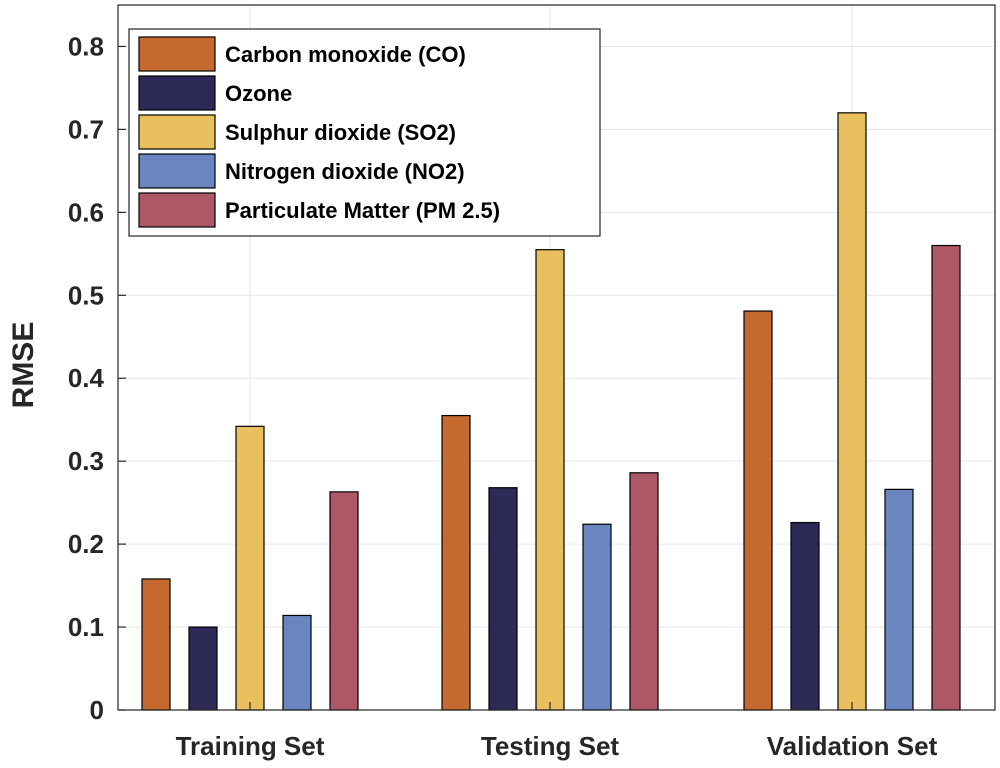 The image size is (1000, 768). Describe the element at coordinates (758, 510) in the screenshot. I see `bar-1-validation-set` at that location.